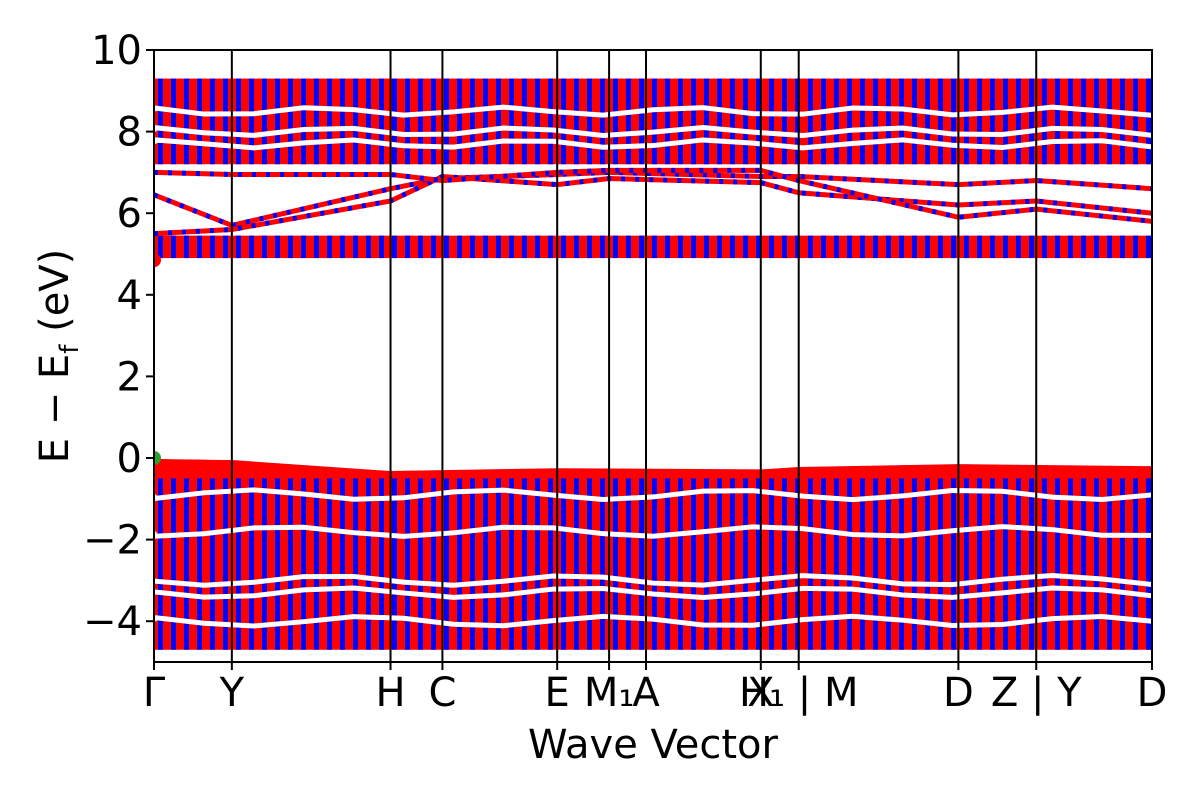 This screenshot has width=1200, height=800. I want to click on x-tick-label: D, so click(958, 693).